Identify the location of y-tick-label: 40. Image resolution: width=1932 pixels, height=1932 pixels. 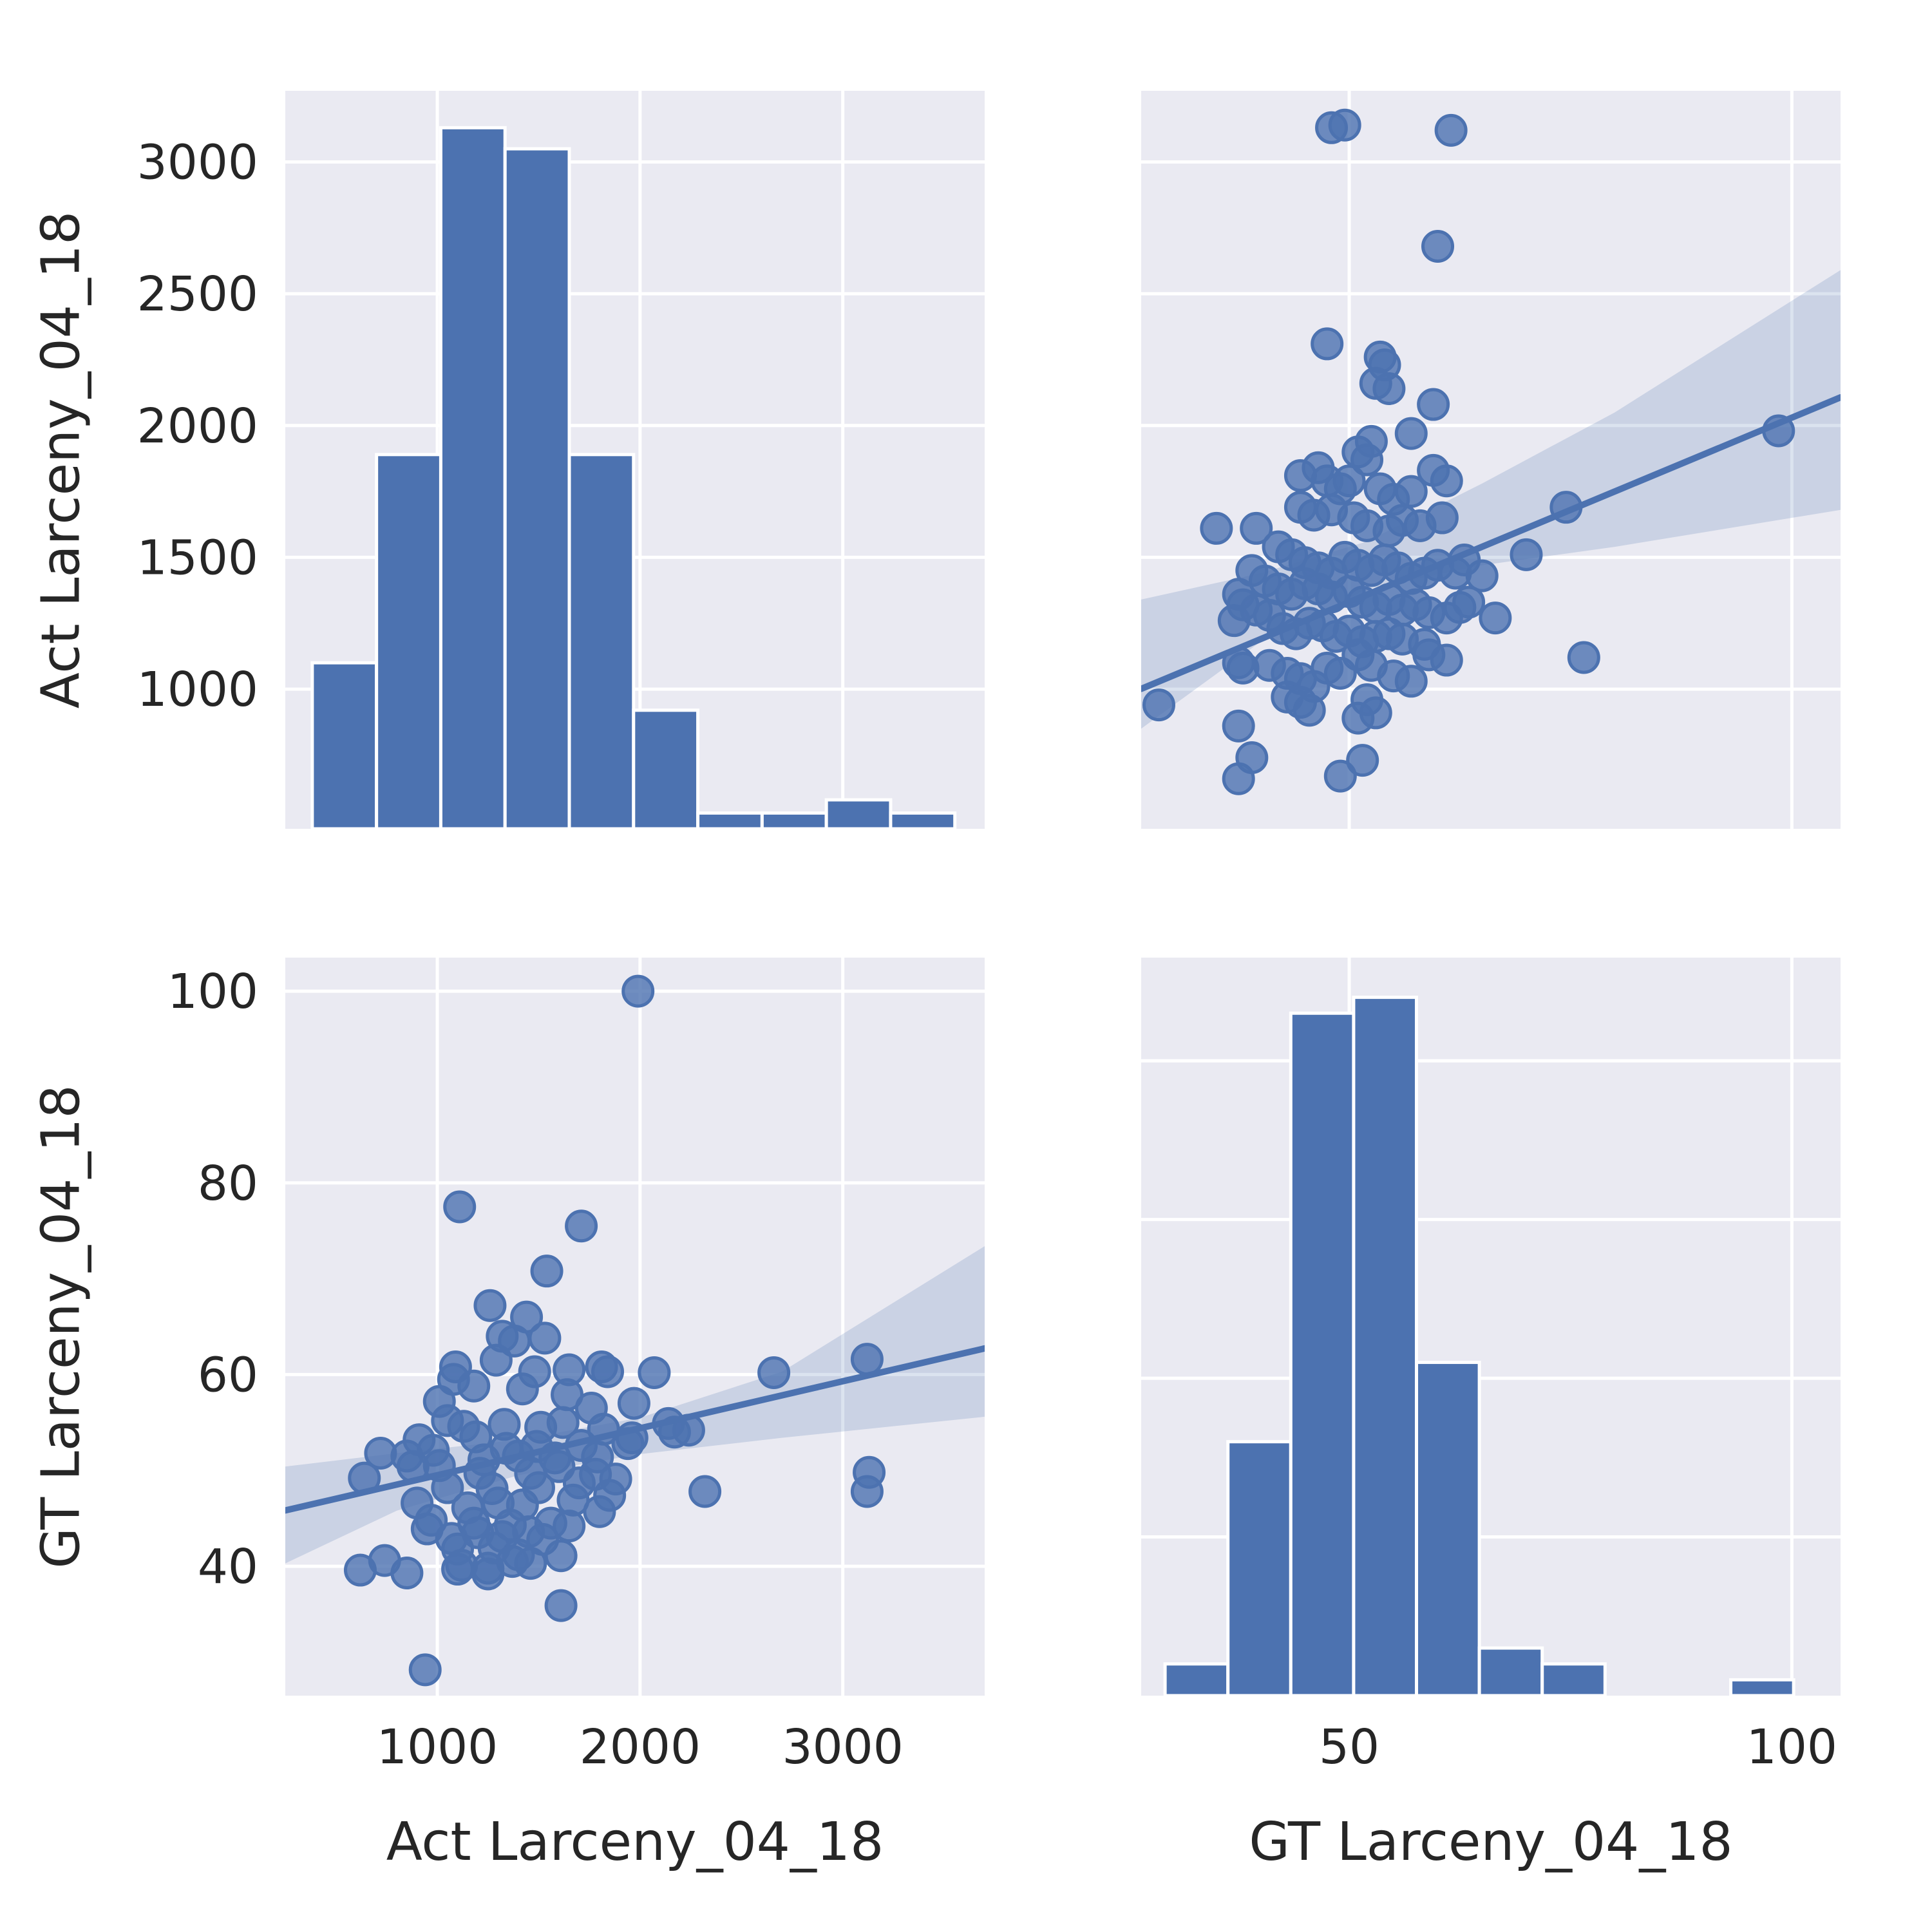
(228, 1567).